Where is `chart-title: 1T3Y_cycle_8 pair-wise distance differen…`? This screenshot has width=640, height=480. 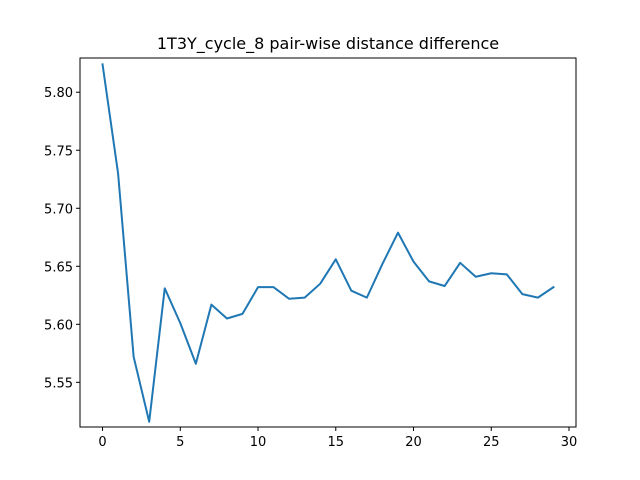
chart-title: 1T3Y_cycle_8 pair-wise distance differen… is located at coordinates (328, 44).